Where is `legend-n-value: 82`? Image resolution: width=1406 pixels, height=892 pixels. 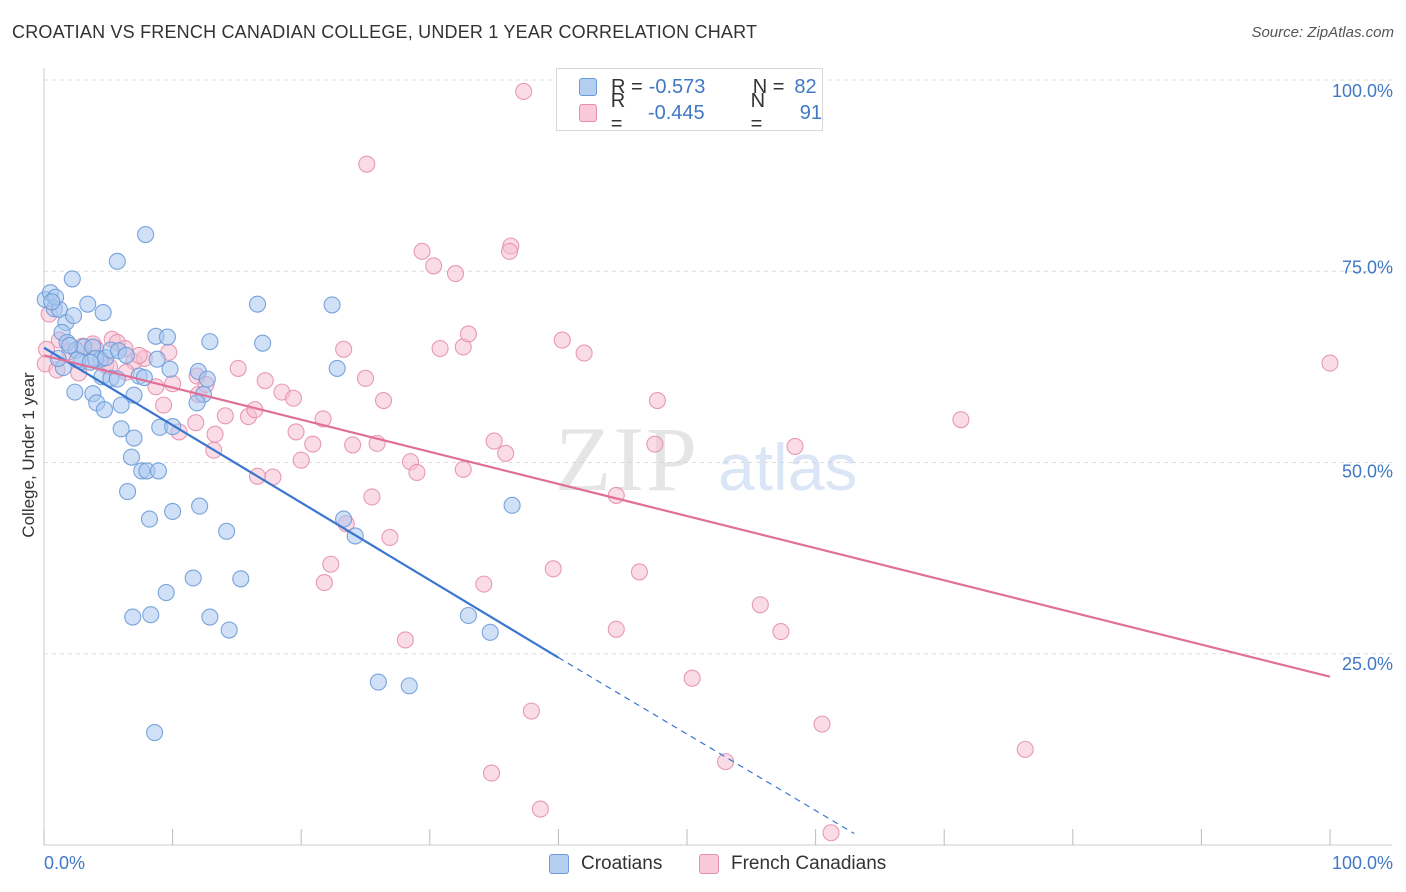
legend-n-value: 82 is located at coordinates (805, 86).